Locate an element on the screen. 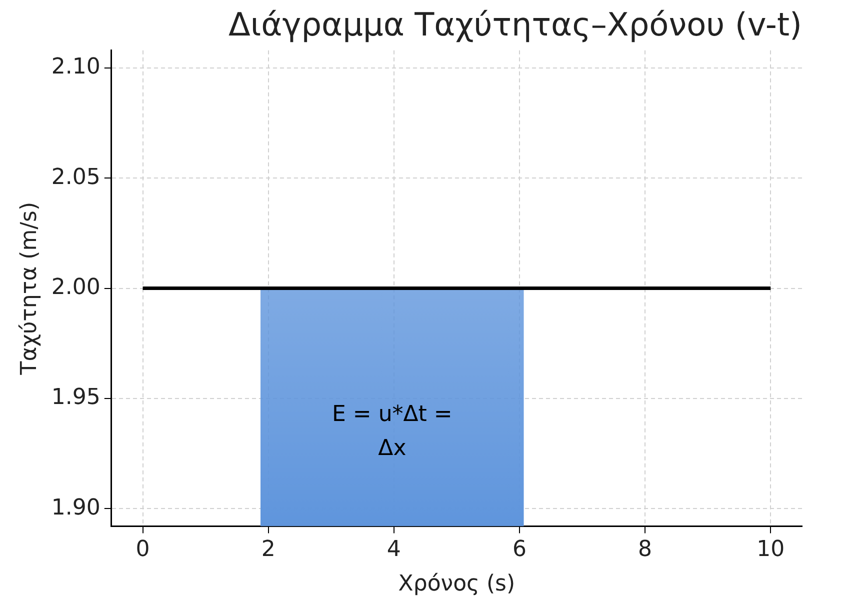 The height and width of the screenshot is (610, 850). x-tick-label: 6 is located at coordinates (519, 549).